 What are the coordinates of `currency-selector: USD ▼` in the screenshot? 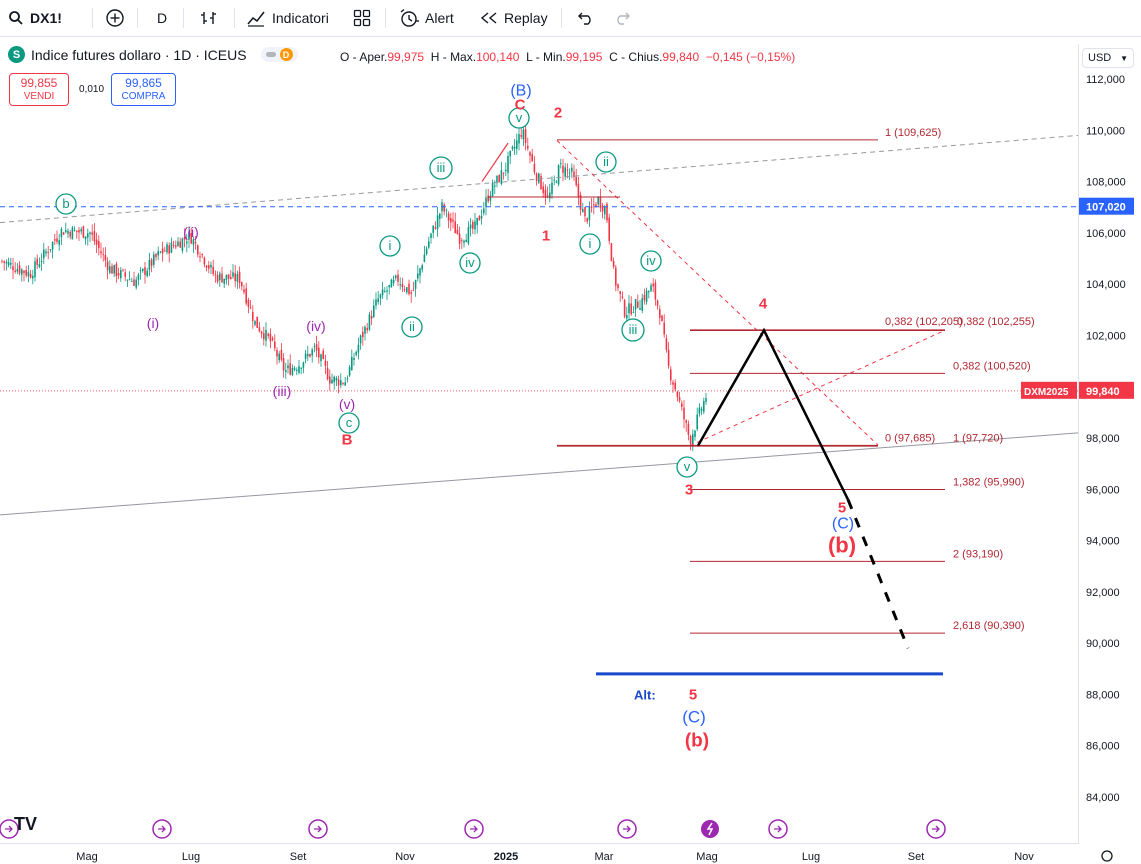 It's located at (1108, 58).